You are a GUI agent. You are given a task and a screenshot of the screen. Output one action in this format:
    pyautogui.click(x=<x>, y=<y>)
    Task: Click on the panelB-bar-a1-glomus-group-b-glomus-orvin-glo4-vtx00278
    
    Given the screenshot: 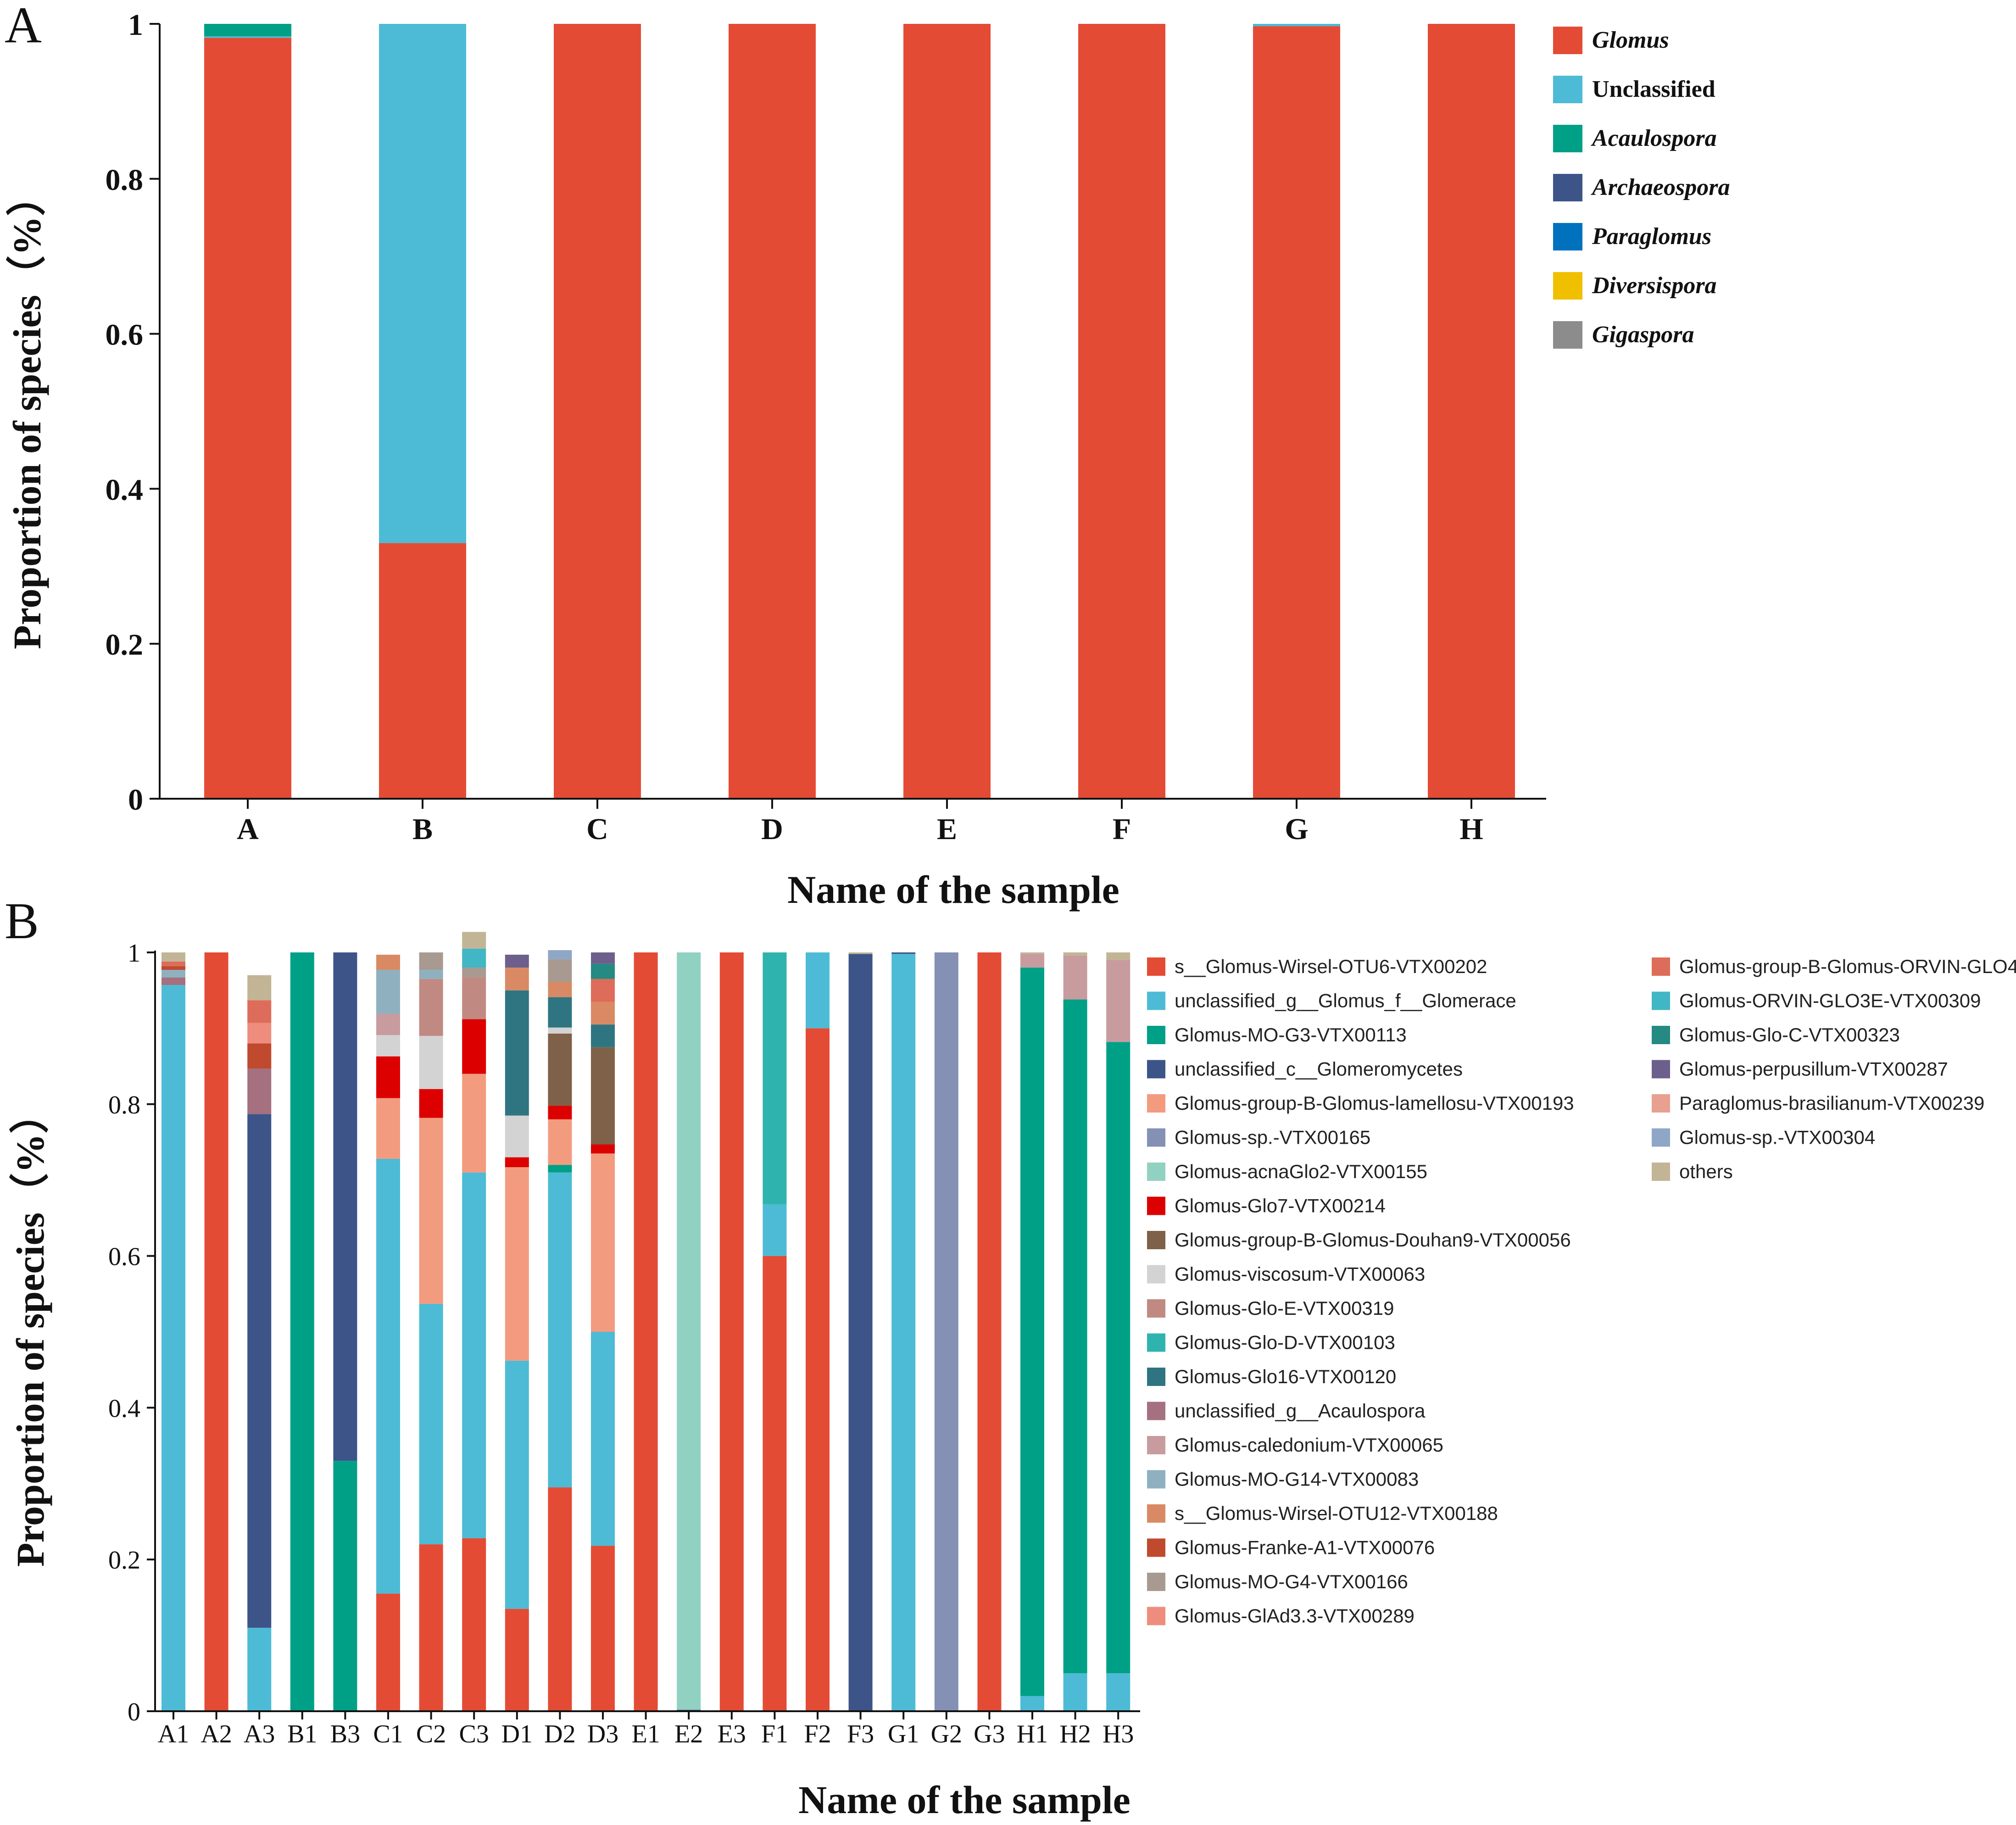 What is the action you would take?
    pyautogui.click(x=173, y=963)
    